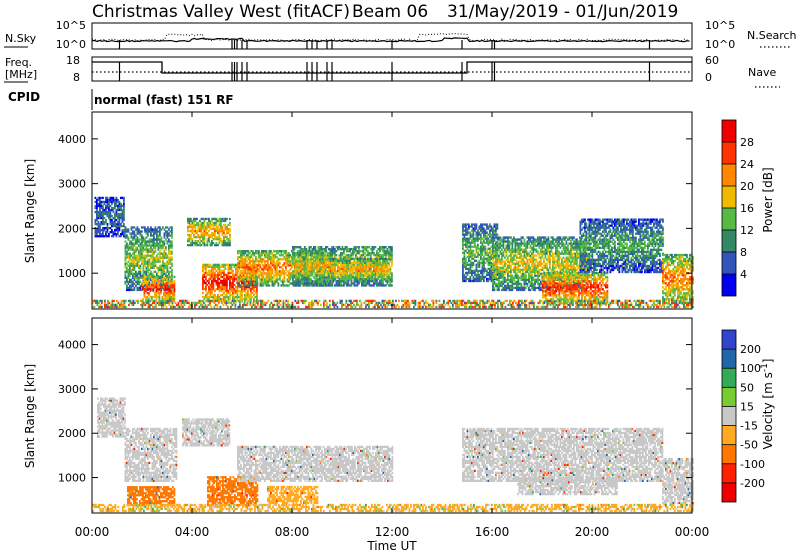 The height and width of the screenshot is (554, 800). I want to click on freq-tick-bottom: 8, so click(76, 77).